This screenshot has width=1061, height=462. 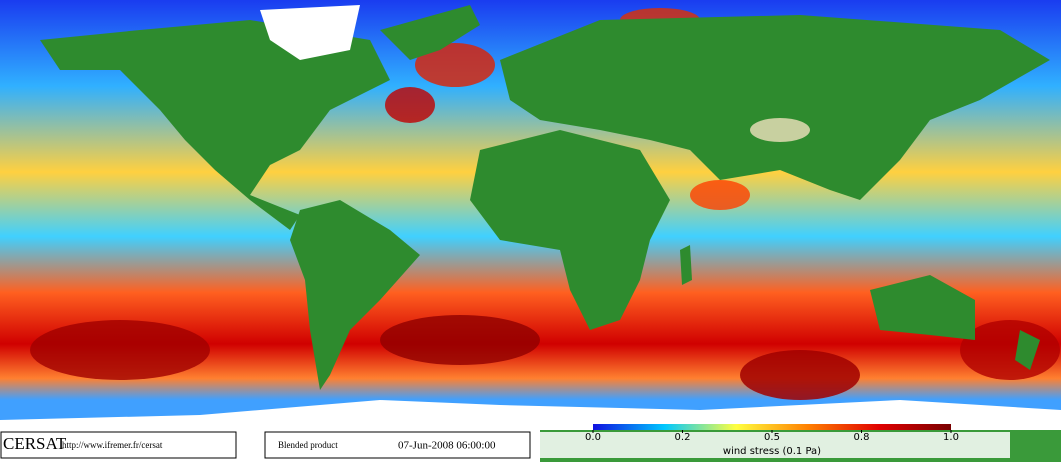 I want to click on logo: CERSAT, so click(x=35, y=443).